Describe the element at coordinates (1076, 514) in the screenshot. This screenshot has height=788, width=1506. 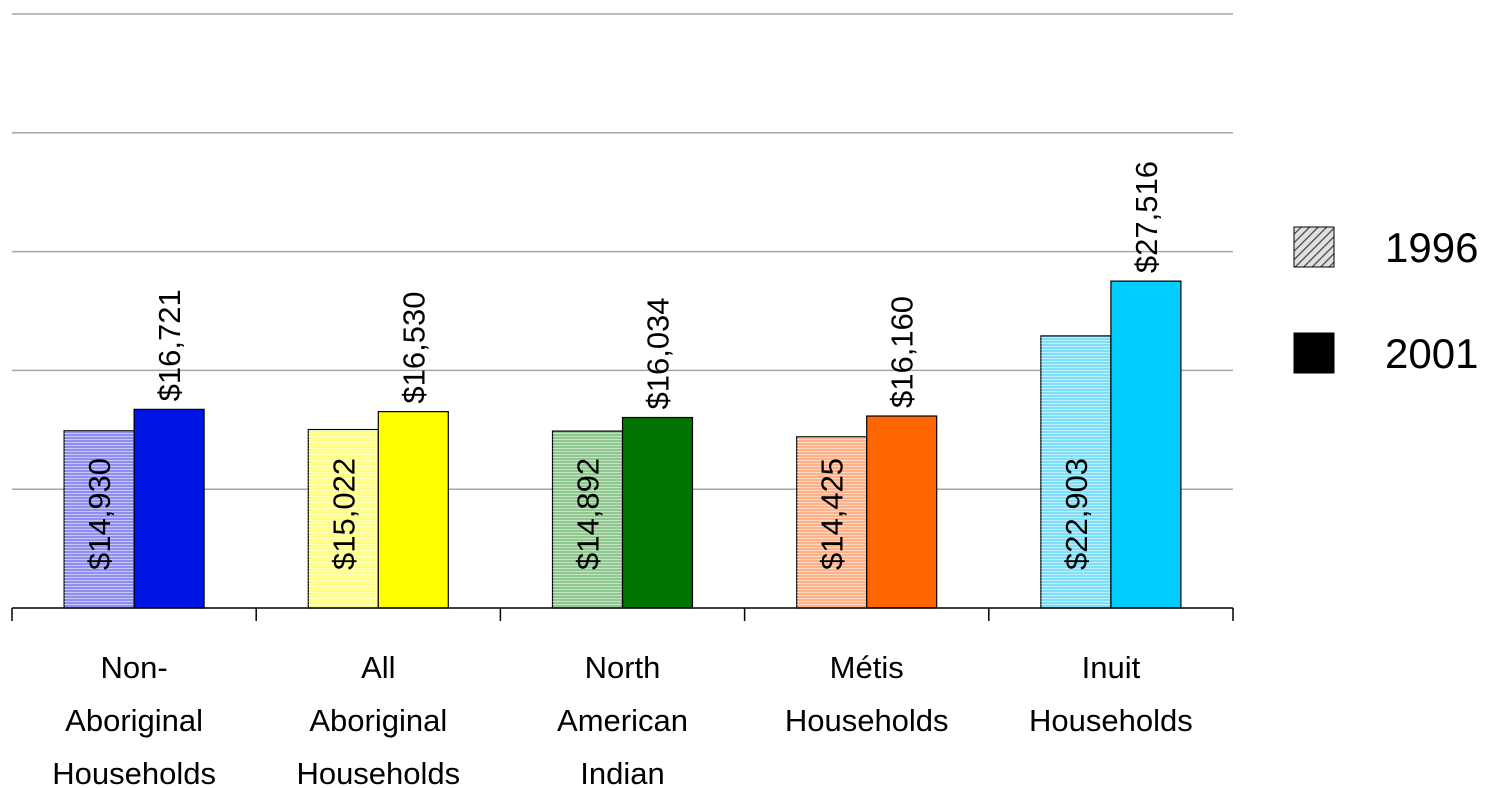
I see `value-label: $22,903` at that location.